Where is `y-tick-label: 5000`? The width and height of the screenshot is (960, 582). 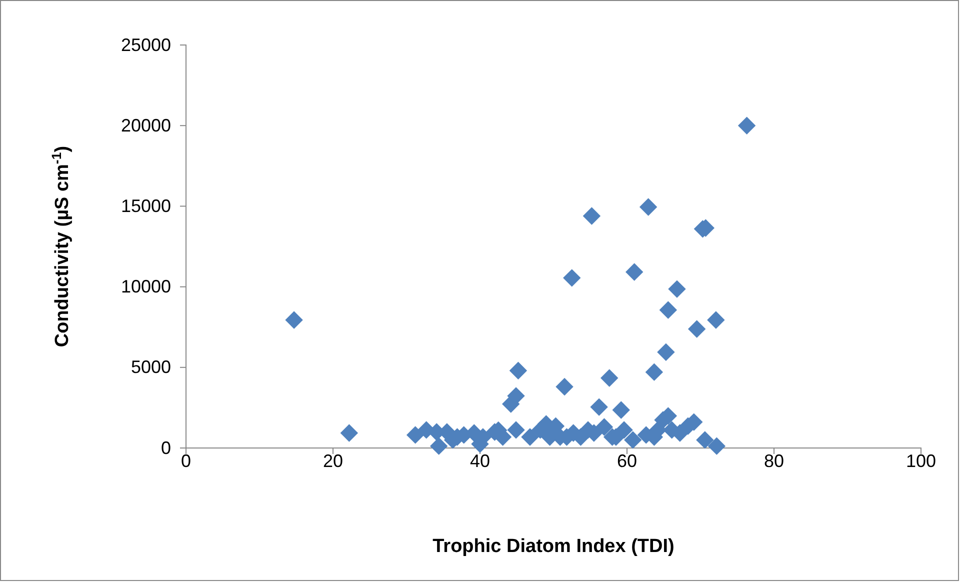
y-tick-label: 5000 is located at coordinates (150, 367).